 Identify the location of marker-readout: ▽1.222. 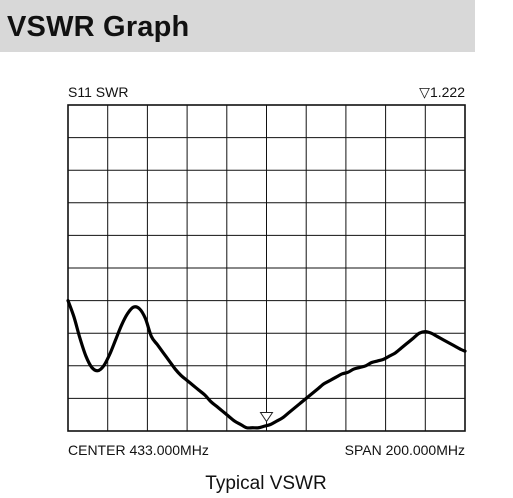
(442, 92).